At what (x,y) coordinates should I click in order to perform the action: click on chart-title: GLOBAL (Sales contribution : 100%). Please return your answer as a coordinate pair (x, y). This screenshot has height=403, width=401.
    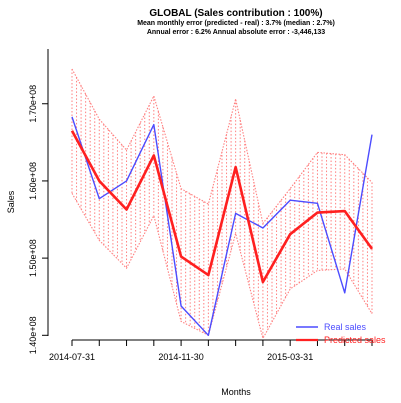
    Looking at the image, I should click on (235, 13).